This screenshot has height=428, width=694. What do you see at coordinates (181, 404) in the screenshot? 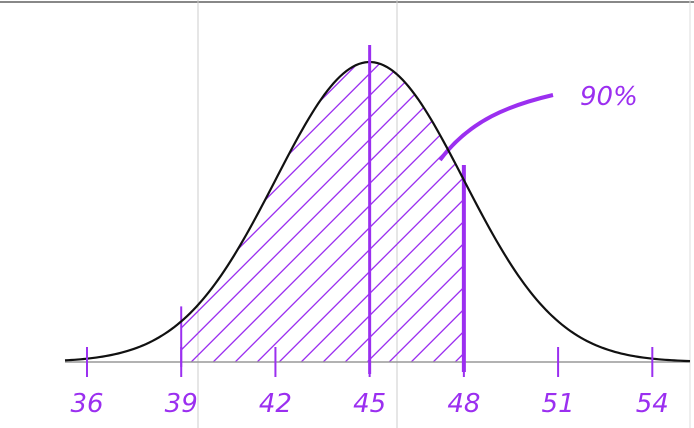
I see `x-tick-label: 39` at bounding box center [181, 404].